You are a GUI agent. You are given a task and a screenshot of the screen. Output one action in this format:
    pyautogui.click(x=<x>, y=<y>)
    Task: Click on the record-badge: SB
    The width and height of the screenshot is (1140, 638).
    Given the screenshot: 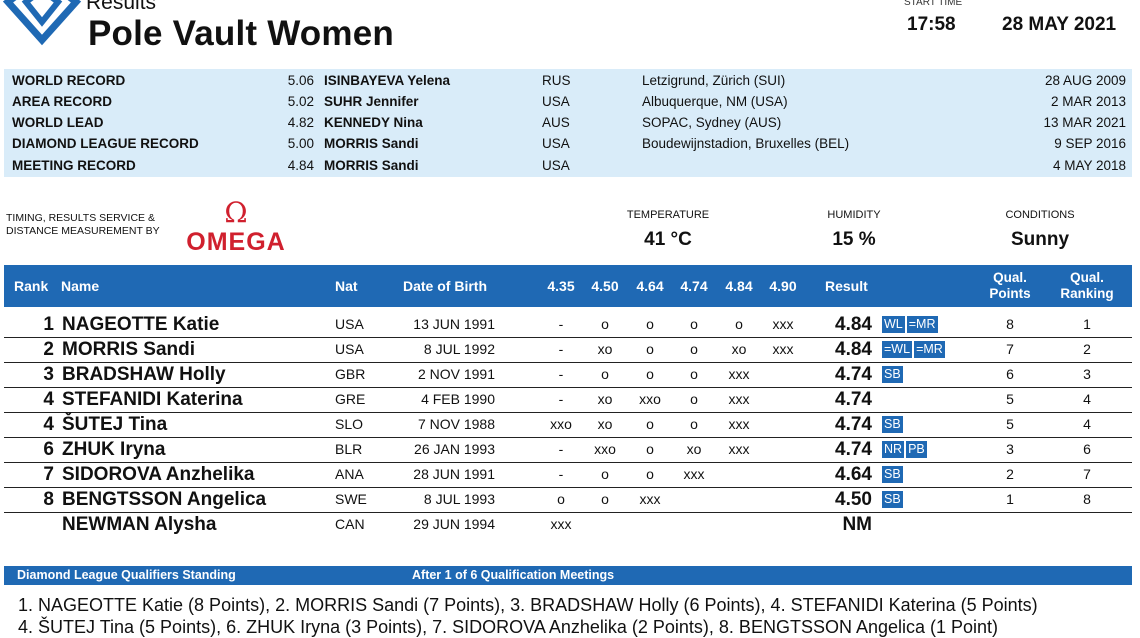 What is the action you would take?
    pyautogui.click(x=892, y=374)
    